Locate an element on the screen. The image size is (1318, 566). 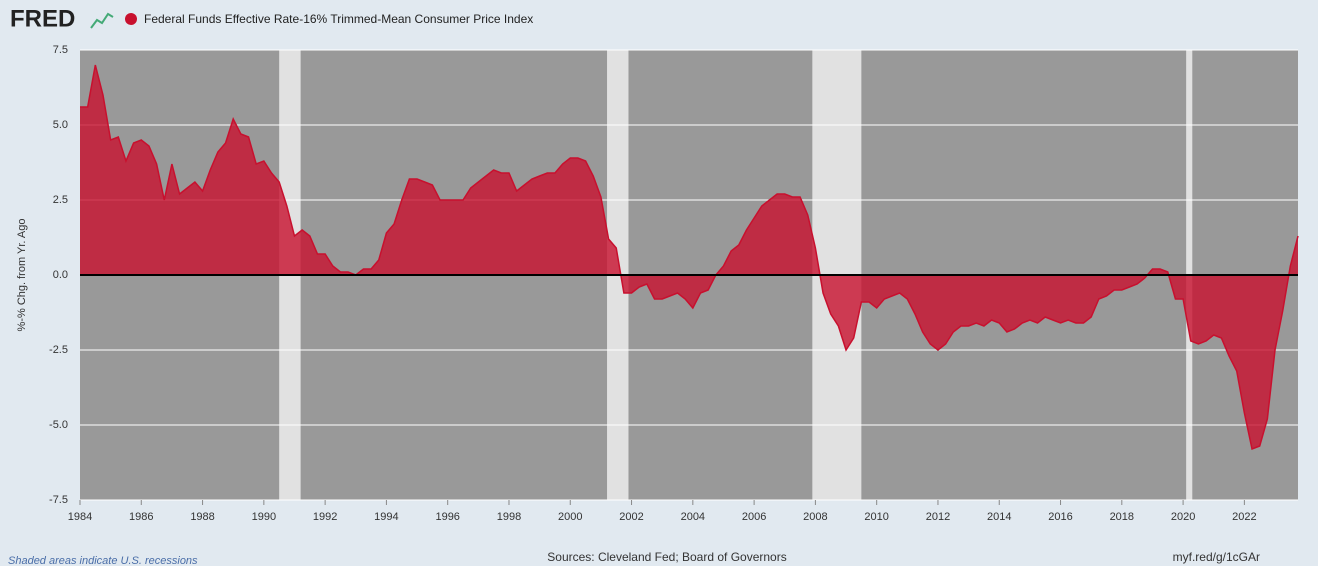
legend-marker is located at coordinates (131, 19).